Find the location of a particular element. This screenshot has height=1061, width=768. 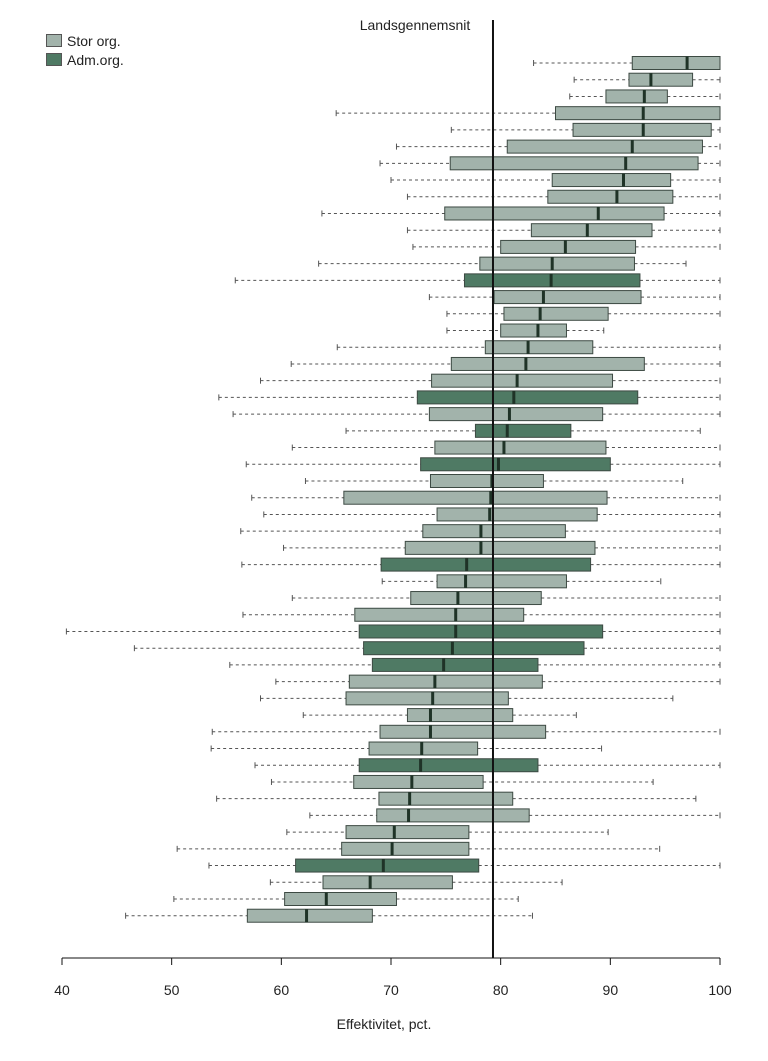

legend-swatch-adm-org is located at coordinates (54, 59).